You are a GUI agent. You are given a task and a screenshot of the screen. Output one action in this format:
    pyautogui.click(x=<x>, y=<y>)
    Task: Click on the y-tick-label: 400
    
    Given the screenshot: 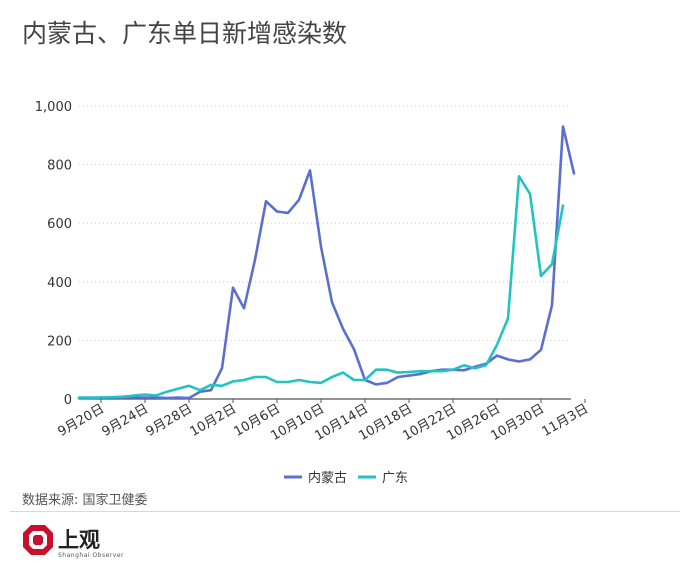 What is the action you would take?
    pyautogui.click(x=59, y=283)
    